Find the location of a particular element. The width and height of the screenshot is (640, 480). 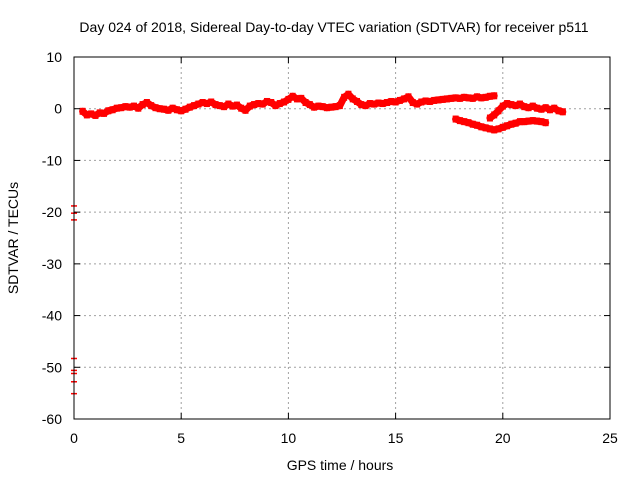

y-tick-label: -20 is located at coordinates (52, 212).